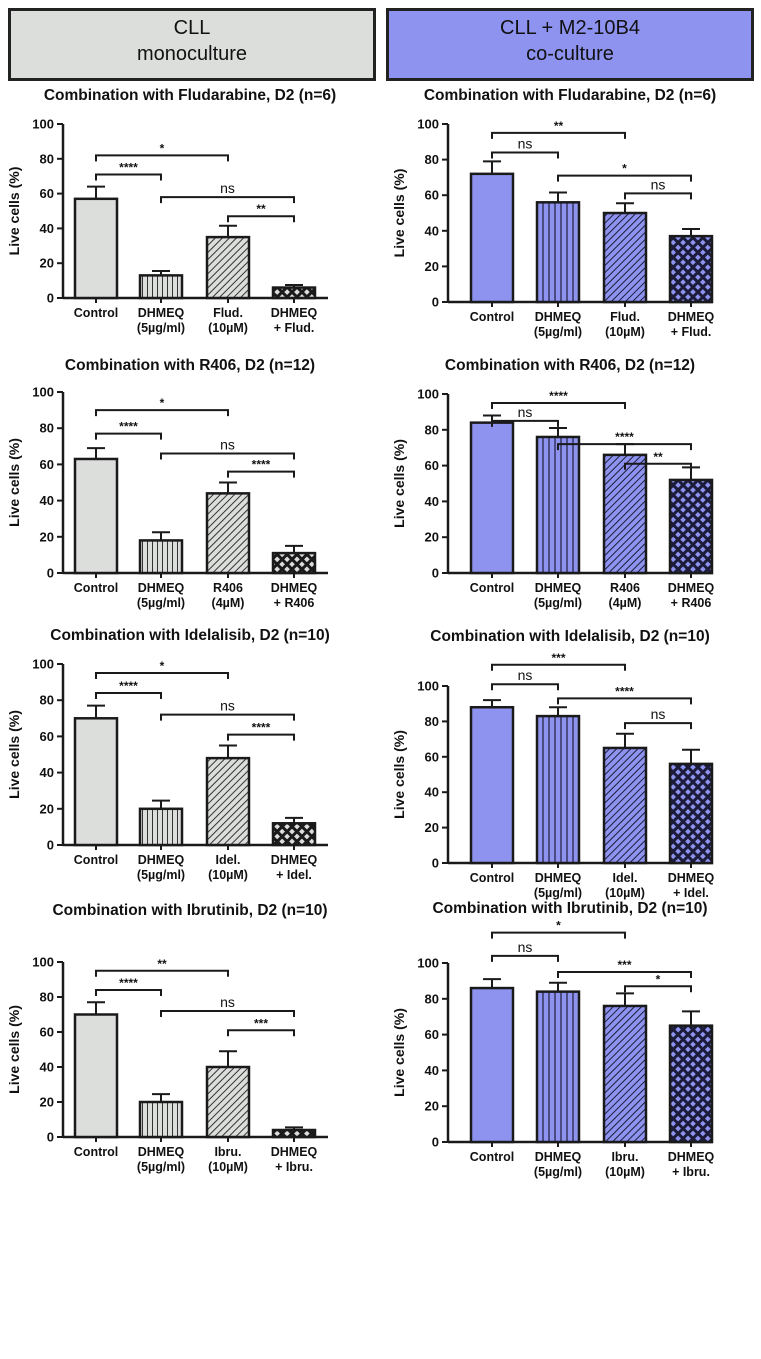 The image size is (761, 1359). Describe the element at coordinates (691, 332) in the screenshot. I see `x-tick-label-sub: + Flud.` at that location.